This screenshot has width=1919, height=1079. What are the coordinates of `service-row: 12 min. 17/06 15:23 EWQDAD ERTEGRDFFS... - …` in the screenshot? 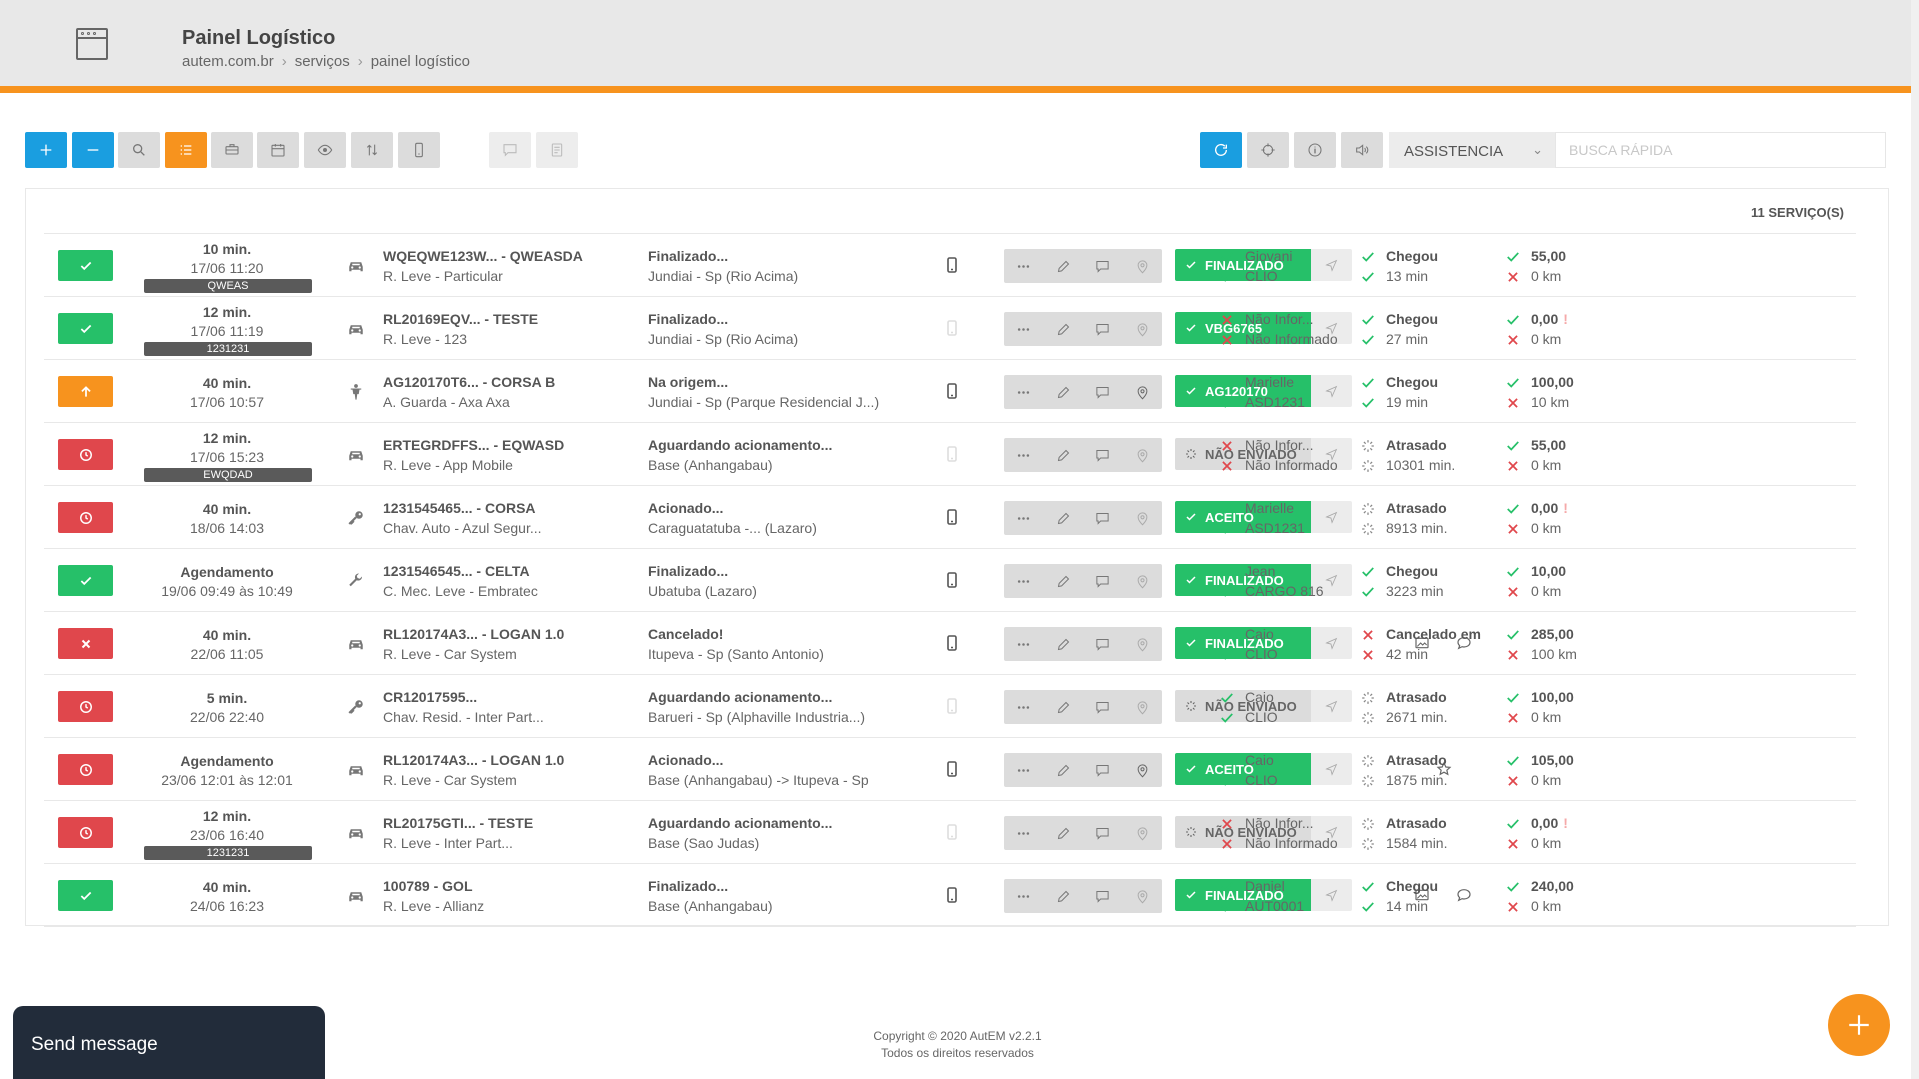 It's located at (950, 454).